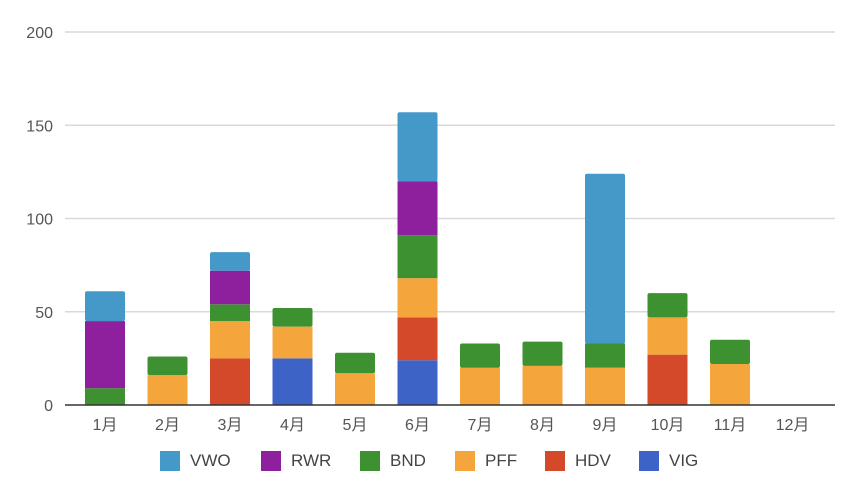 Image resolution: width=854 pixels, height=497 pixels. What do you see at coordinates (684, 460) in the screenshot?
I see `legend-label: VIG` at bounding box center [684, 460].